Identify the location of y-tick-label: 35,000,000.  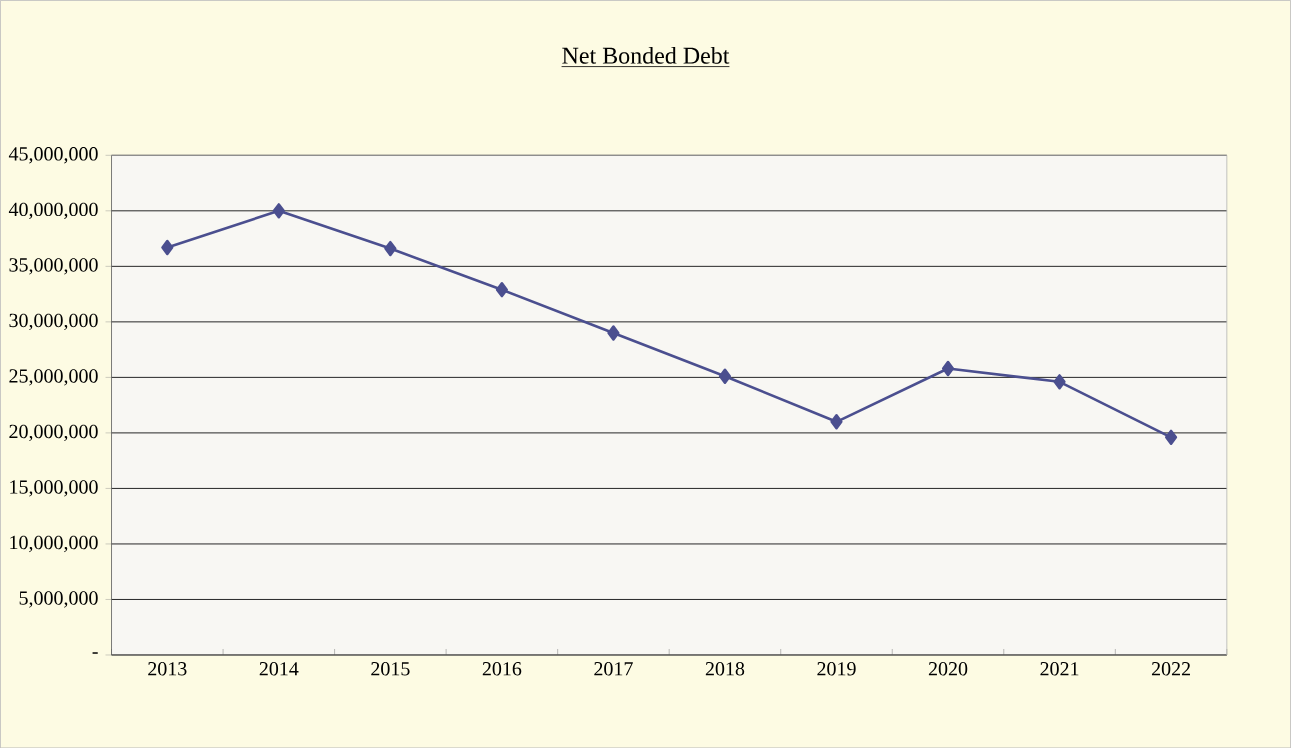
(53, 266).